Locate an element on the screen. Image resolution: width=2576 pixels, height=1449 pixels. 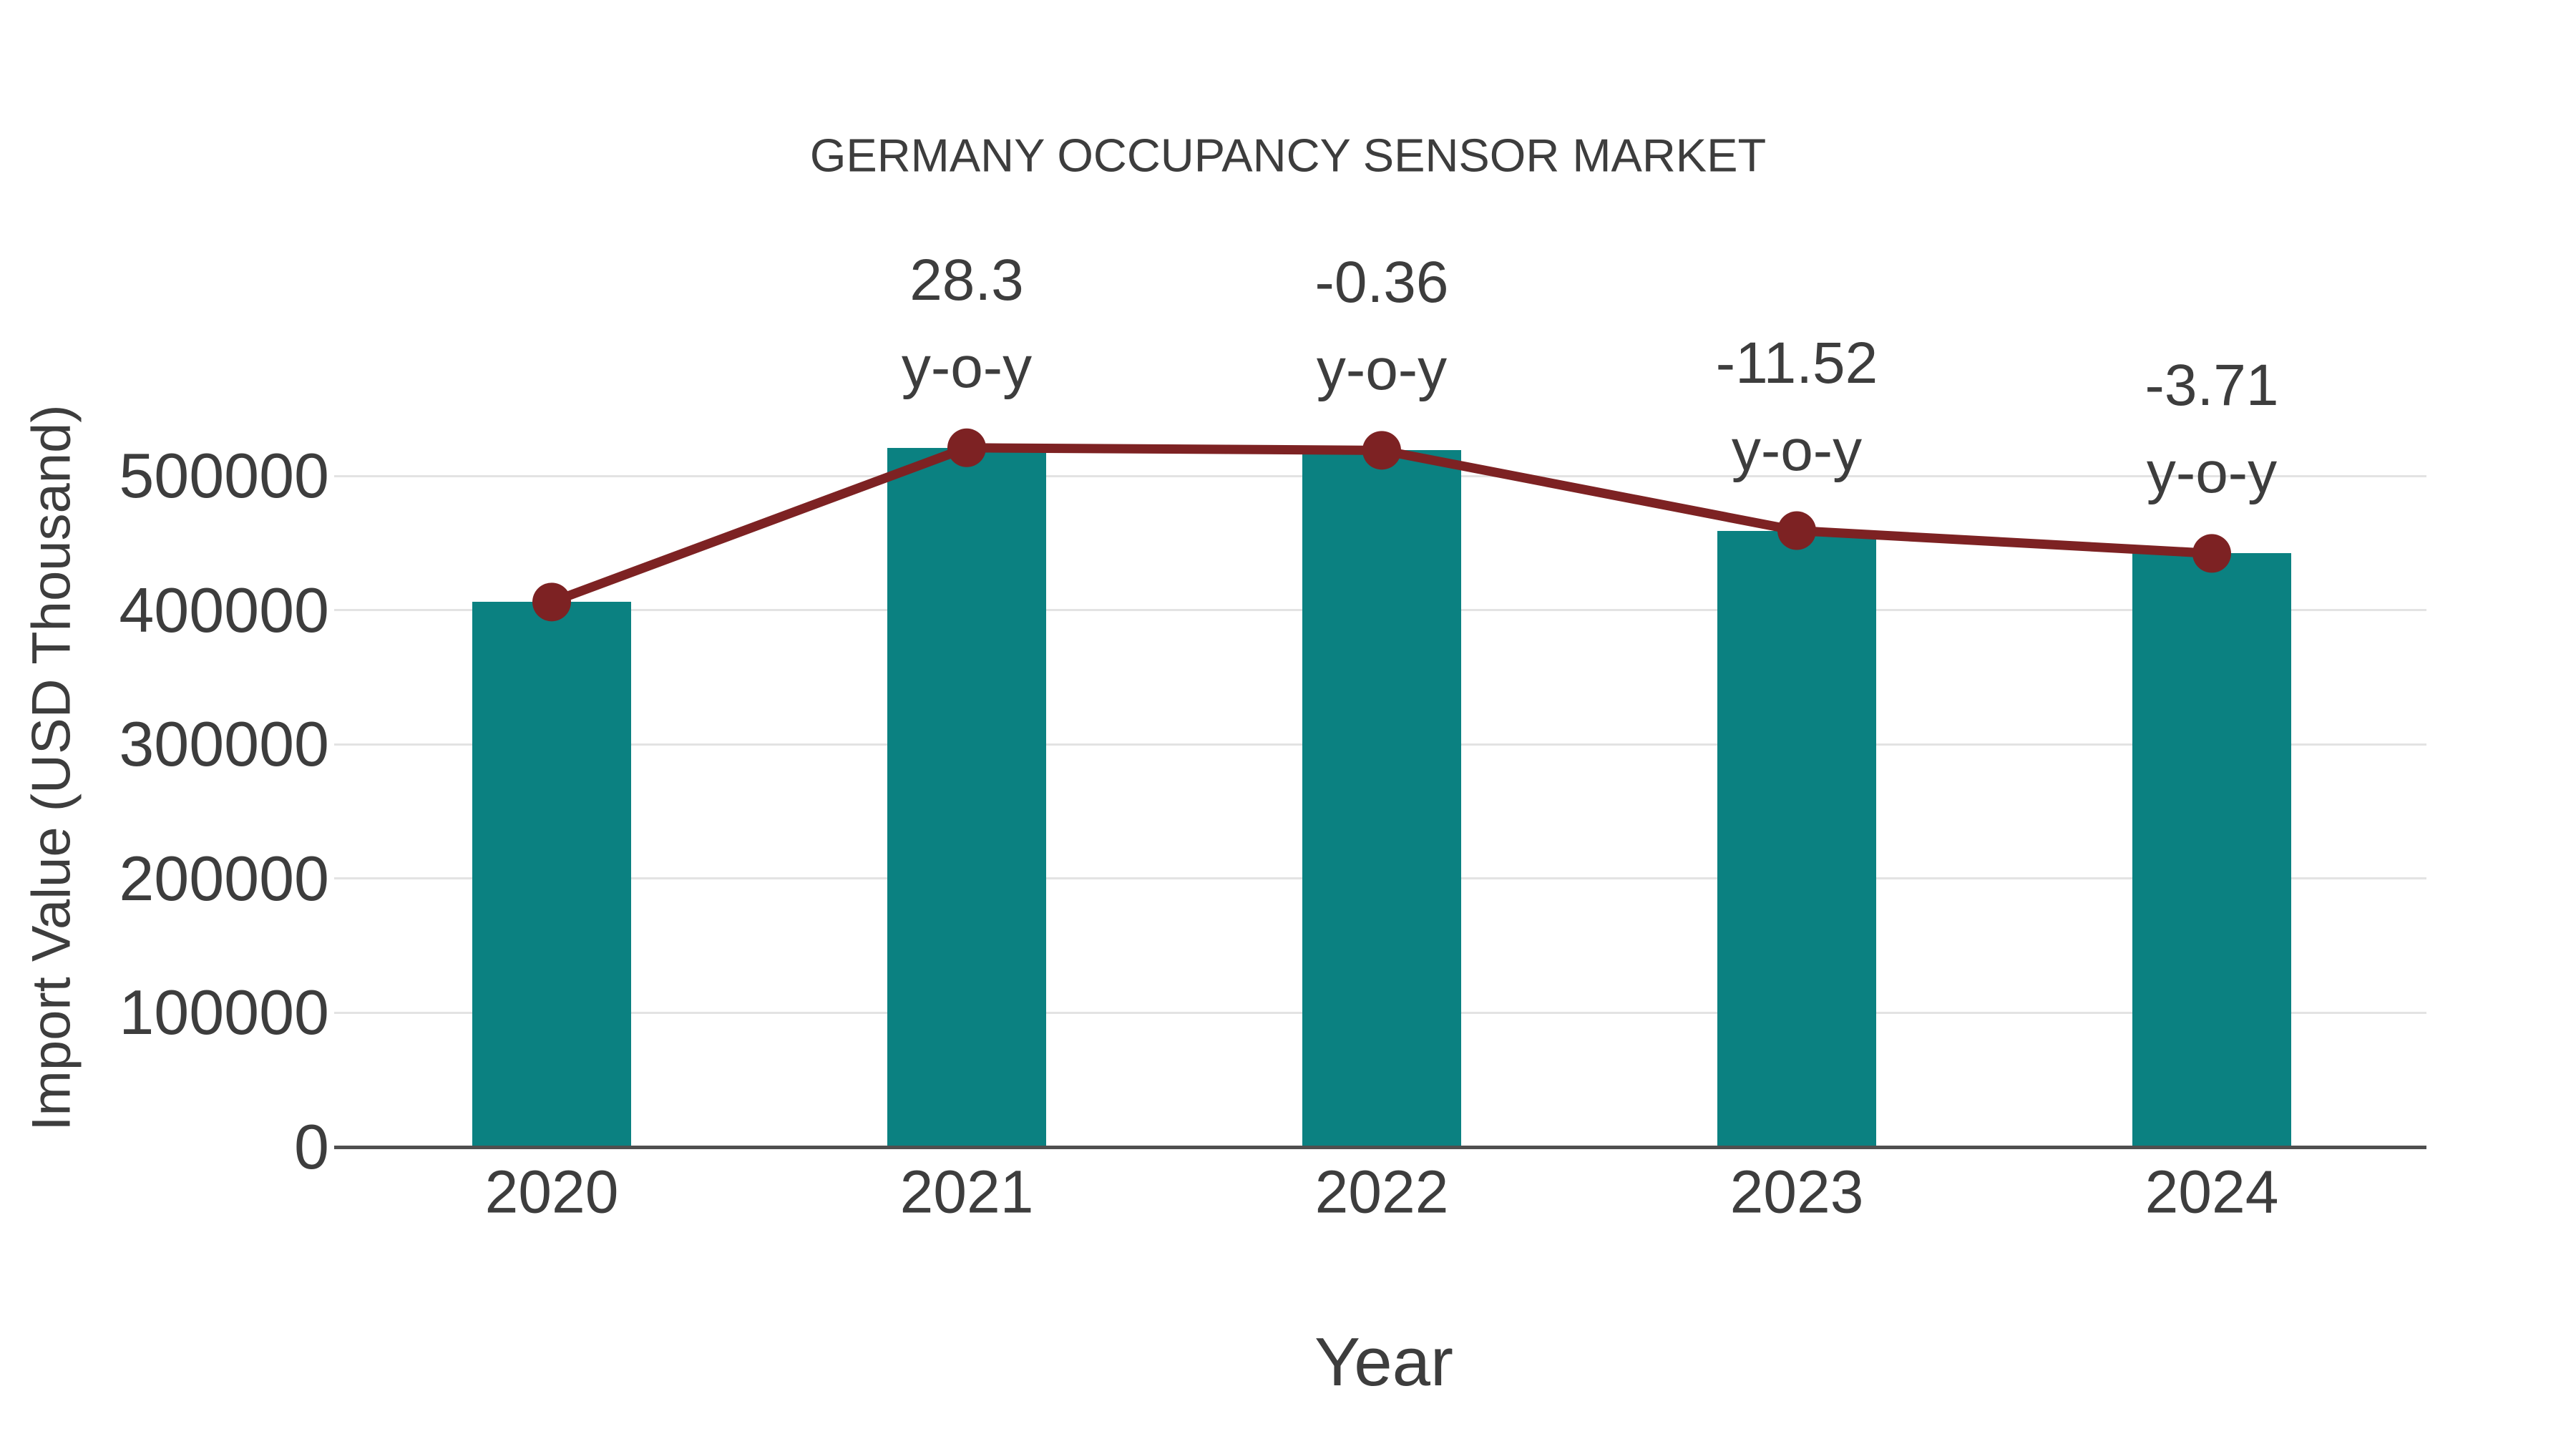
bar-2020 is located at coordinates (551, 875).